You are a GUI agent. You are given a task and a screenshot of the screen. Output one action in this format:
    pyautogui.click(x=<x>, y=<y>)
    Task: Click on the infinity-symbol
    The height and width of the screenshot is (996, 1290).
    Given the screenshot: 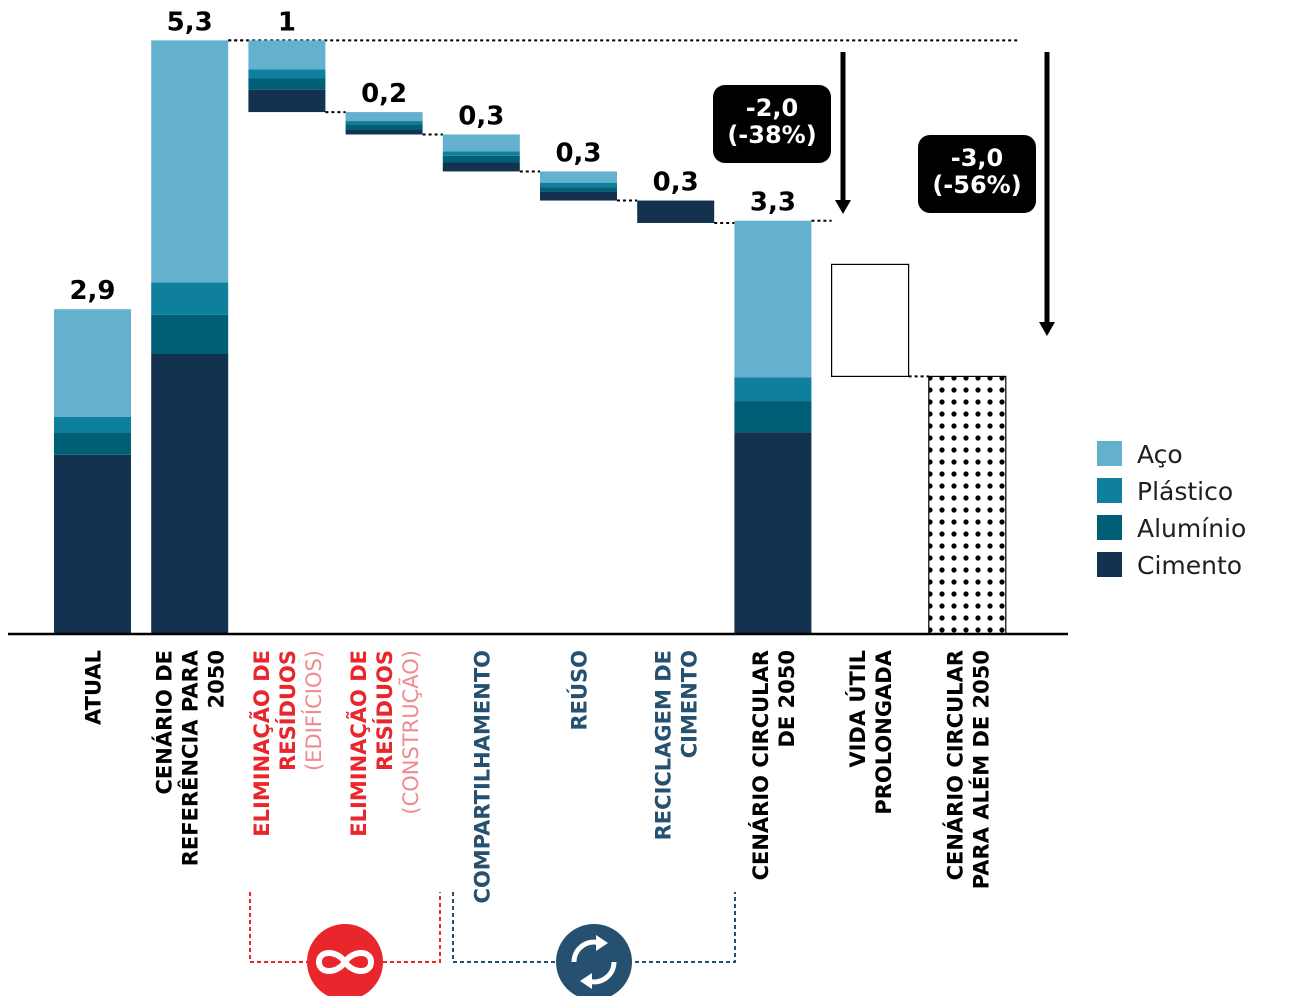 What is the action you would take?
    pyautogui.click(x=345, y=962)
    